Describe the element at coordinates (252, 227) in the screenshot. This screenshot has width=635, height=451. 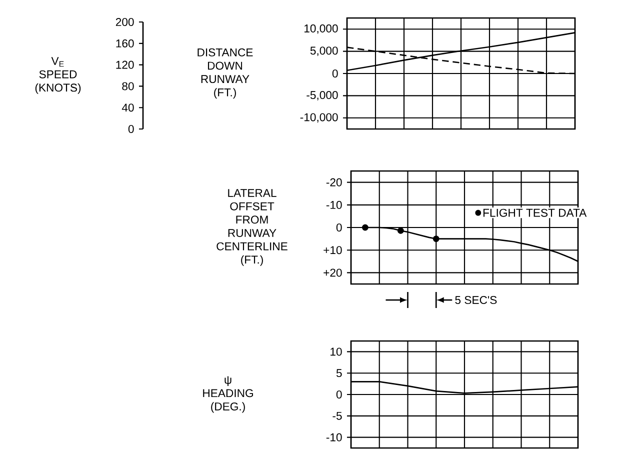
I see `y-axis-title: LATERAL OFFSET FROM RUNWAY CENTERLINE (FT.)` at that location.